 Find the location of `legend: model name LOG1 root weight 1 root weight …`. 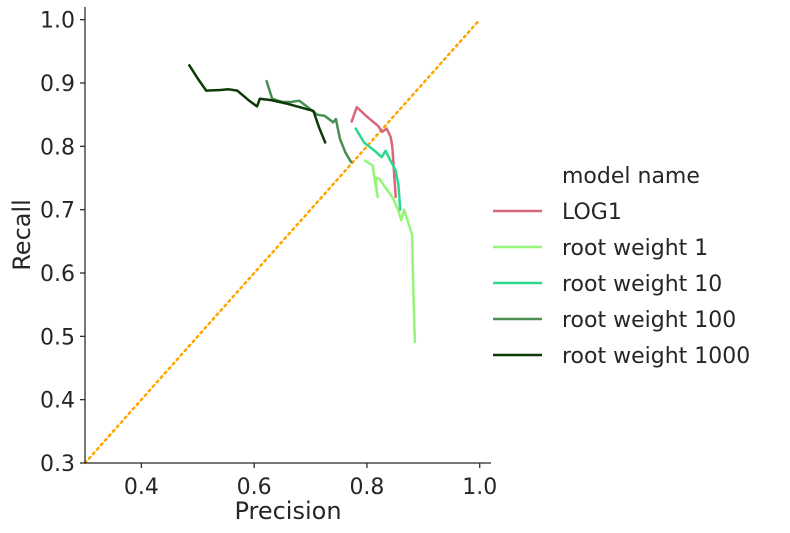

legend: model name LOG1 root weight 1 root weight … is located at coordinates (621, 266).